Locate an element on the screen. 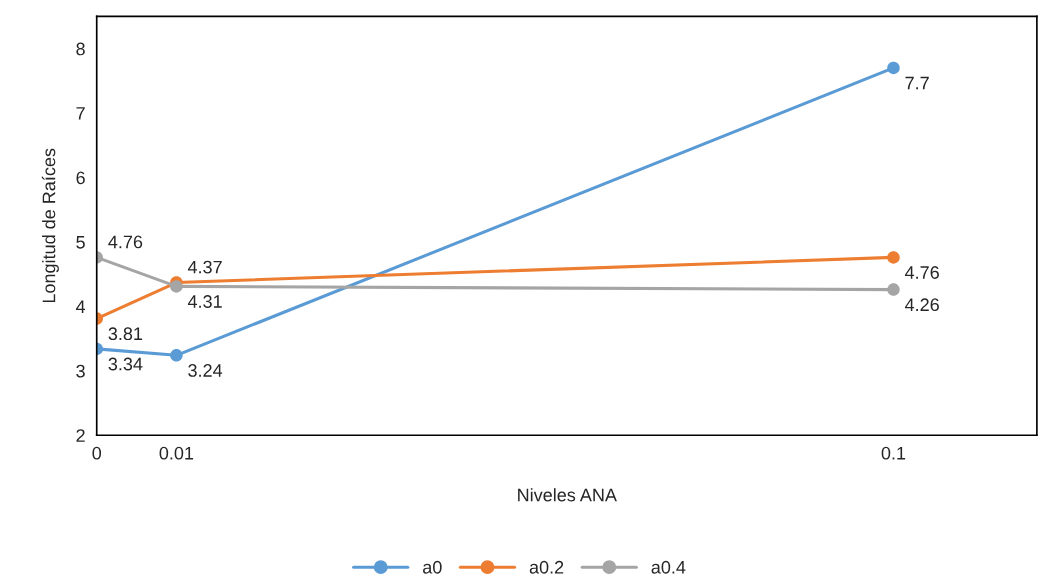  y-tick-label: 8 is located at coordinates (80, 49).